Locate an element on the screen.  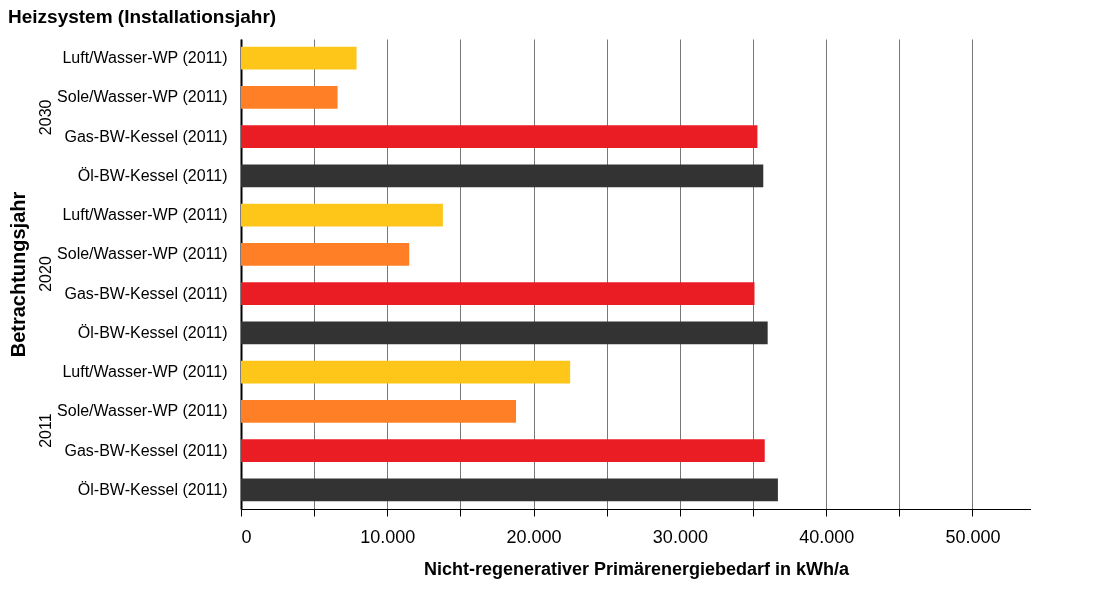
x-tick-label: 10.000 is located at coordinates (388, 536).